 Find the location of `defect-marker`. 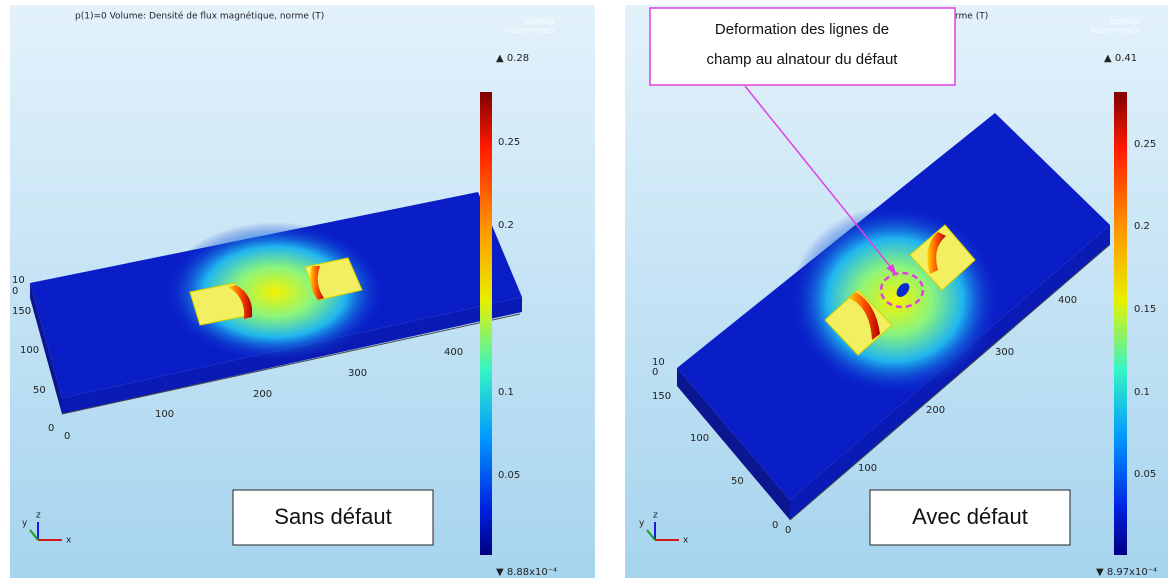

defect-marker is located at coordinates (902, 290).